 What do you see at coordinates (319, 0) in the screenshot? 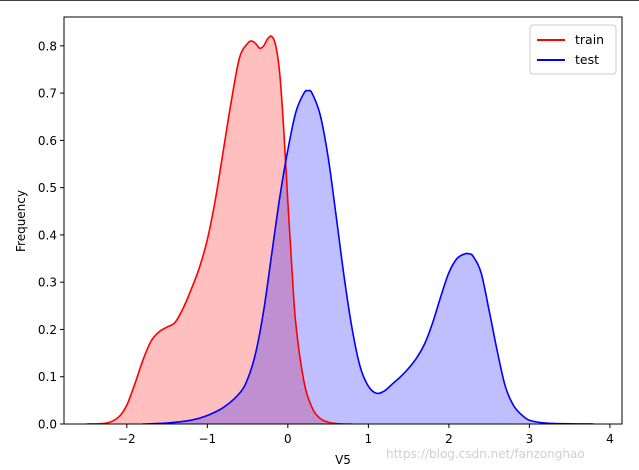
I see `top-border-rule` at bounding box center [319, 0].